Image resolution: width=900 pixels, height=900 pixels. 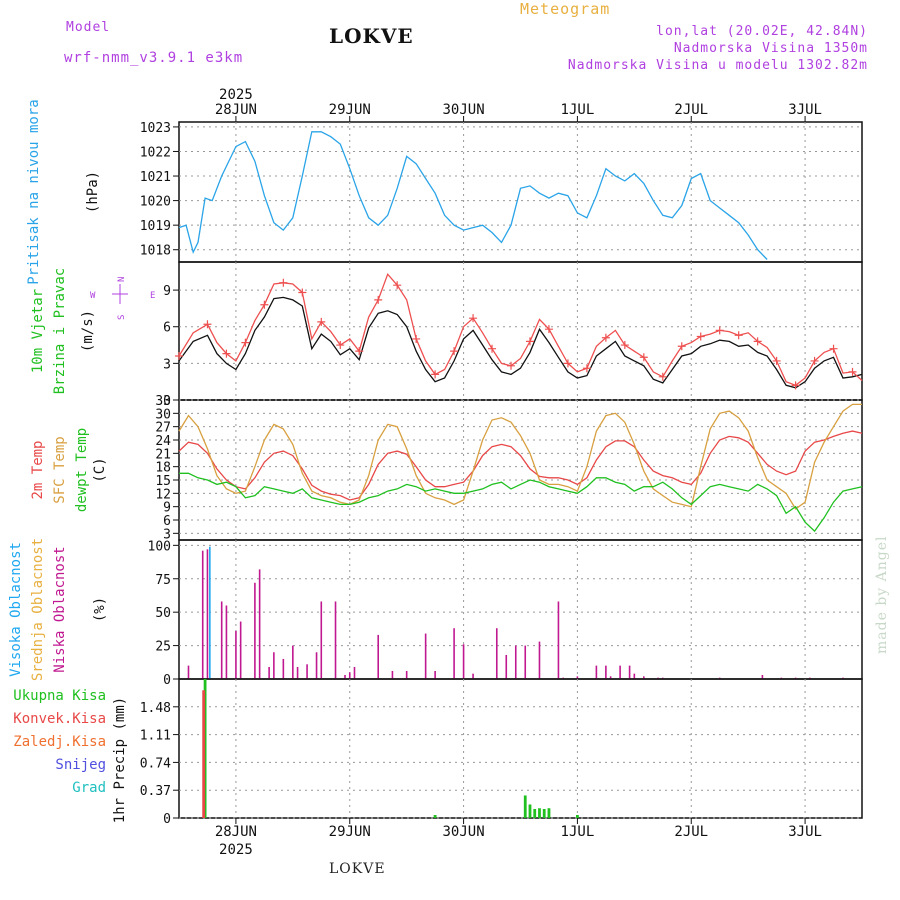 I want to click on y-tick-label: 18, so click(x=163, y=468).